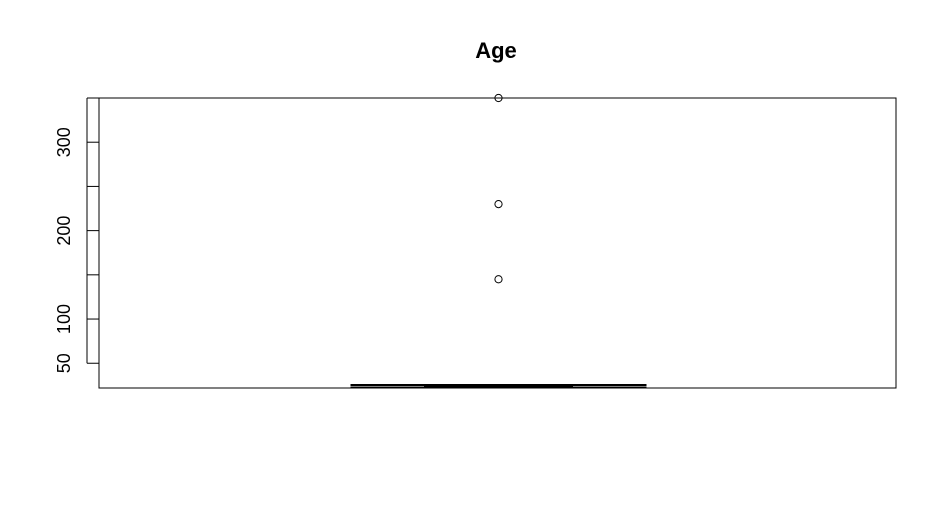  Describe the element at coordinates (64, 319) in the screenshot. I see `y-tick-label: 100` at that location.